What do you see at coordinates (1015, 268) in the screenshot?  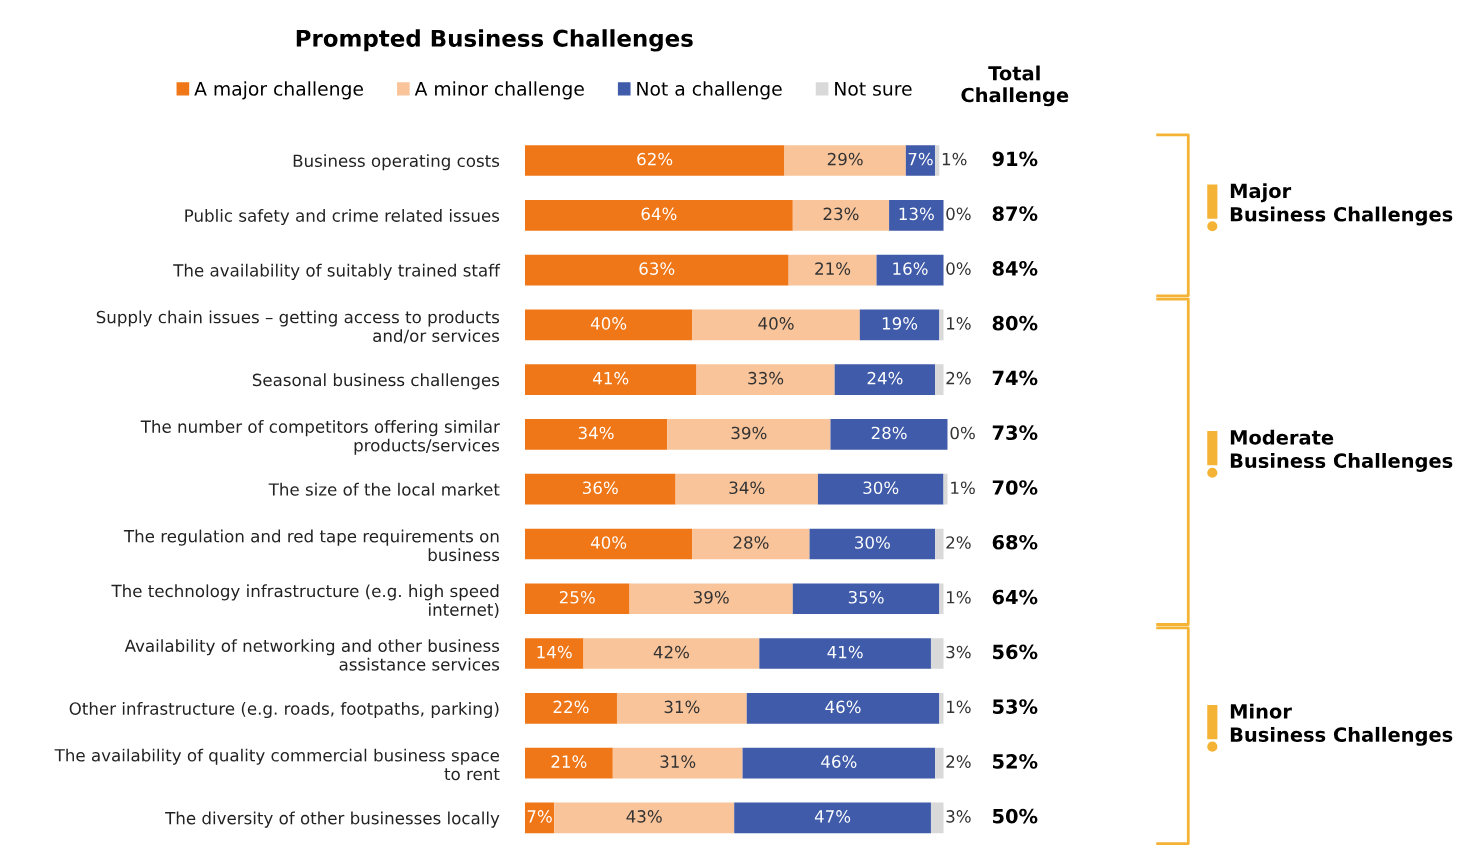 I see `text: 84%` at bounding box center [1015, 268].